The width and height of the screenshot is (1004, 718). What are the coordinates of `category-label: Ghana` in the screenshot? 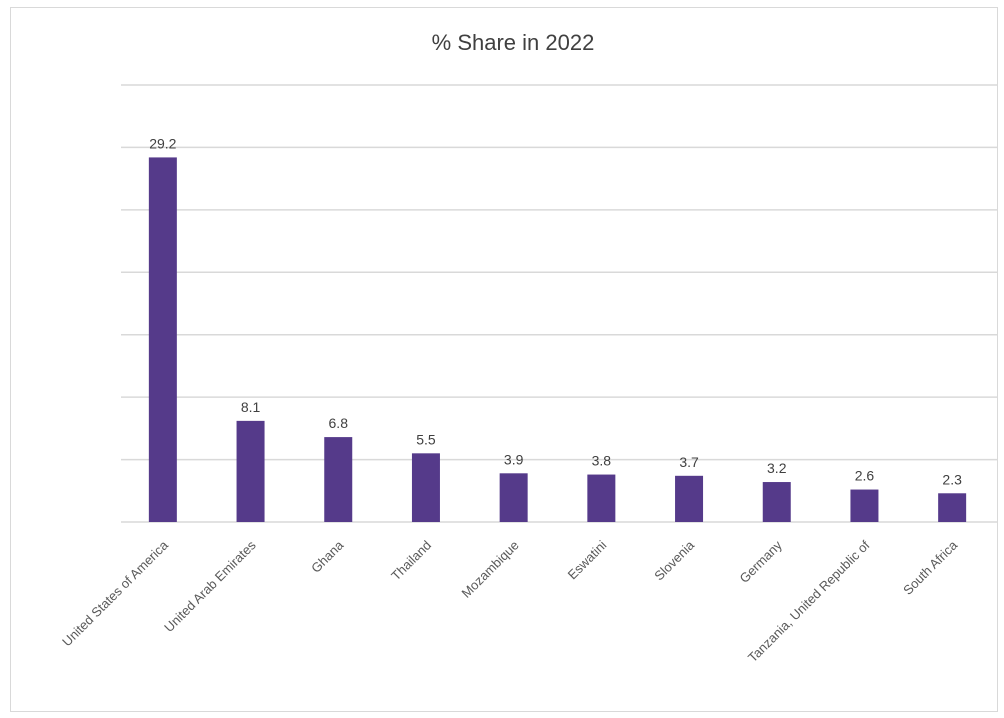 It's located at (327, 556).